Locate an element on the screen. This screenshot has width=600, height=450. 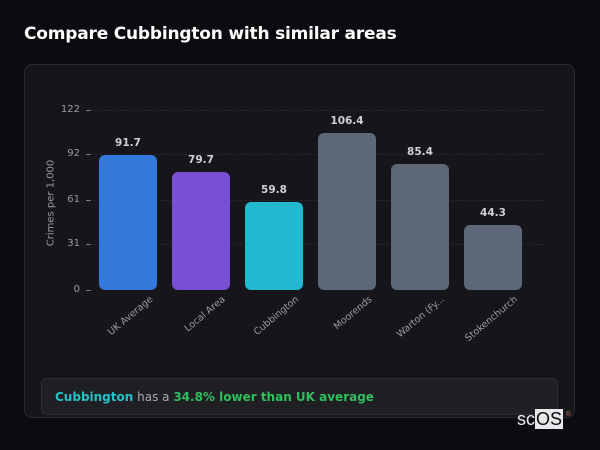
x-tick-label: UK Average is located at coordinates (130, 316).